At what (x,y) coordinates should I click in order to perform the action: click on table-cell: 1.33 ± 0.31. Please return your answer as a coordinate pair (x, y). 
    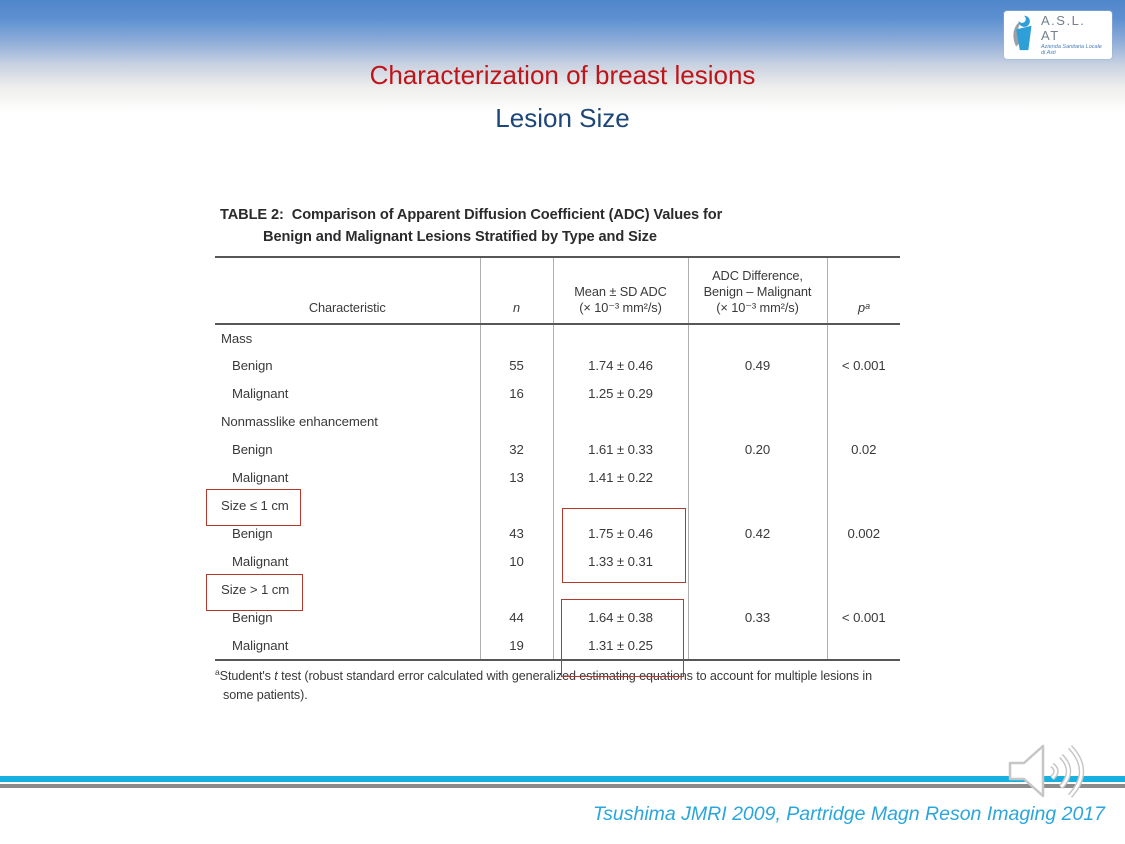
    Looking at the image, I should click on (620, 561).